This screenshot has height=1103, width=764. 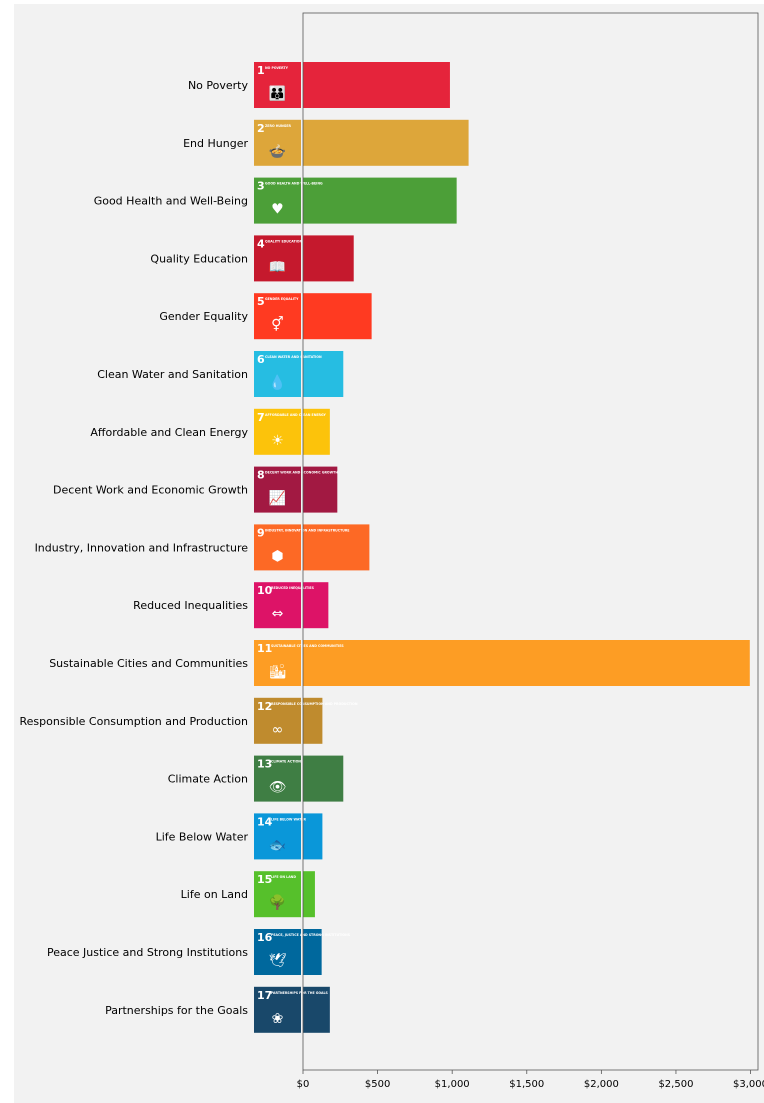 What do you see at coordinates (277, 556) in the screenshot?
I see `goal-icon-glyph: ⬢` at bounding box center [277, 556].